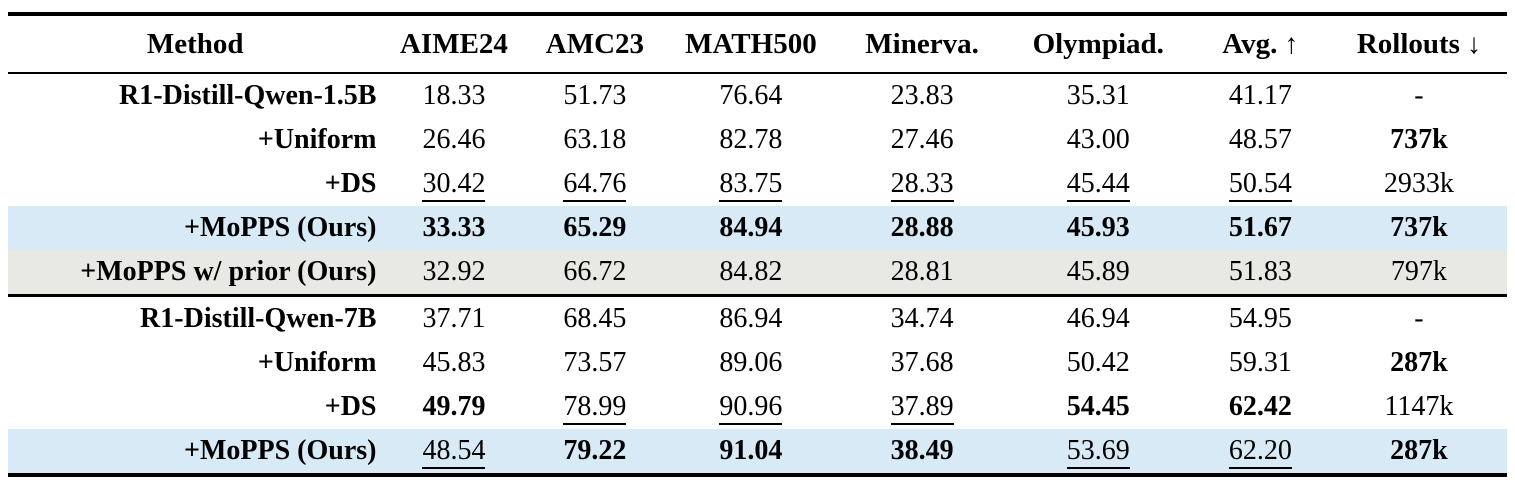 Image resolution: width=1515 pixels, height=493 pixels. I want to click on cell-olympiad: 53.69, so click(1098, 452).